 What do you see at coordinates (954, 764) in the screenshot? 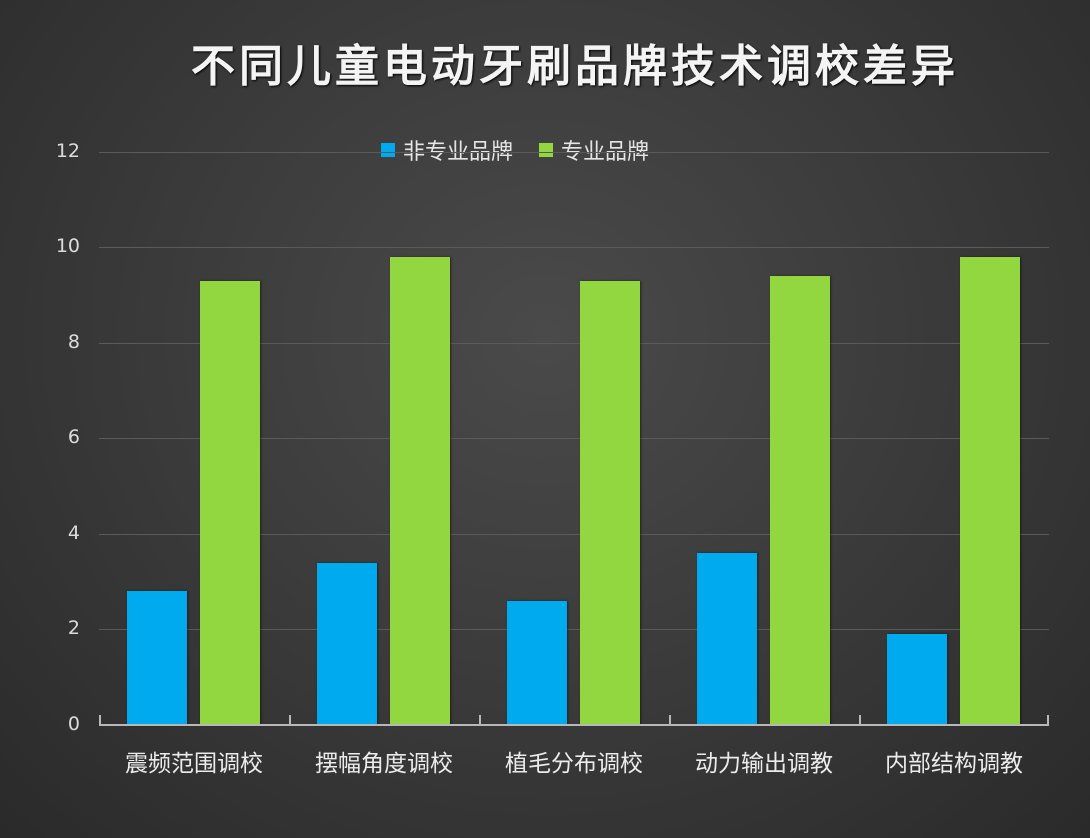
I see `x-label-internal-structure: 内部结构调教` at bounding box center [954, 764].